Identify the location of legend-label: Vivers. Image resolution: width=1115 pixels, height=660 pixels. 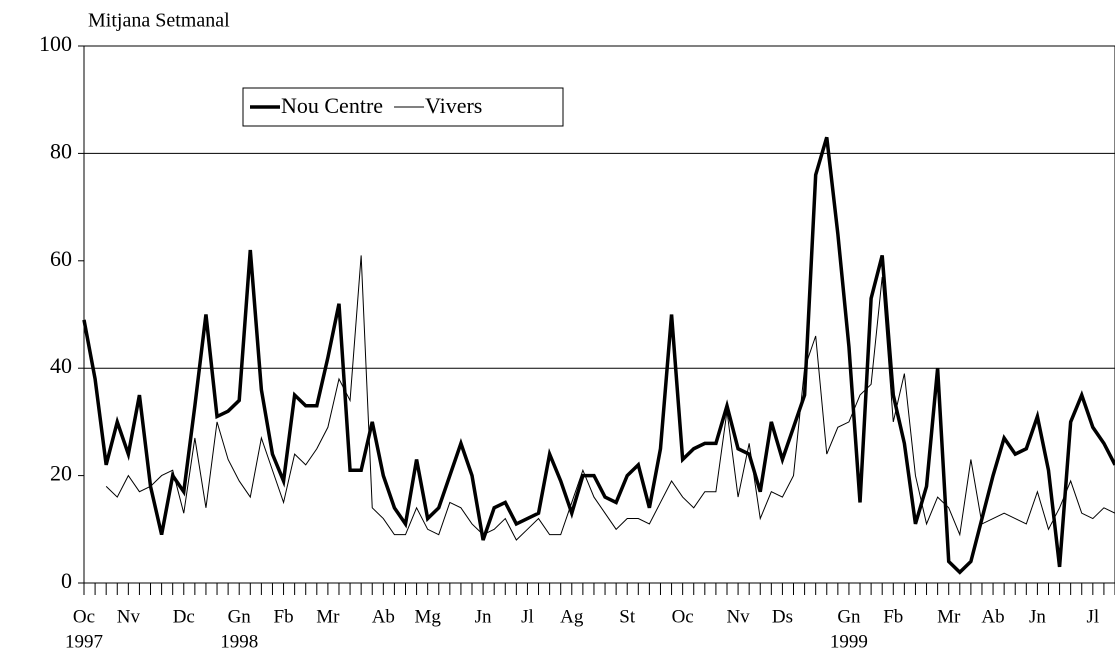
(453, 105).